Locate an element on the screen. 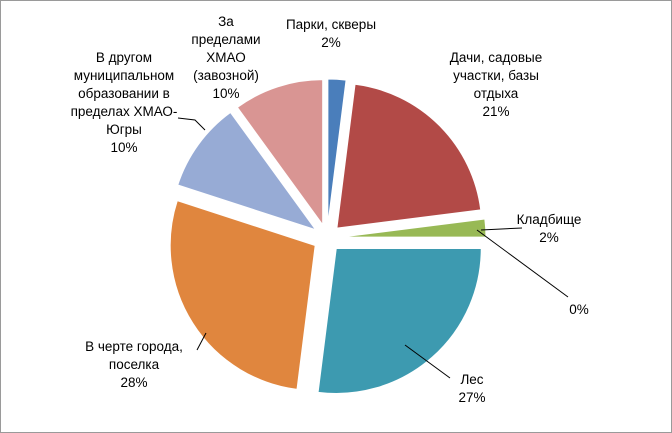 The width and height of the screenshot is (672, 433). data-label-dachas: Дачи, садовые участки, базы отдыха 21% is located at coordinates (496, 84).